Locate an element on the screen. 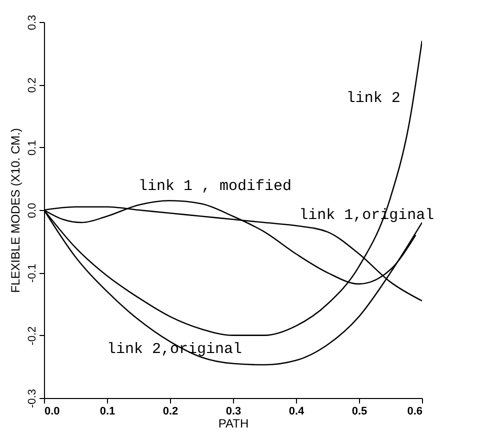 The image size is (490, 444). y-tick-label: -0.3 is located at coordinates (32, 398).